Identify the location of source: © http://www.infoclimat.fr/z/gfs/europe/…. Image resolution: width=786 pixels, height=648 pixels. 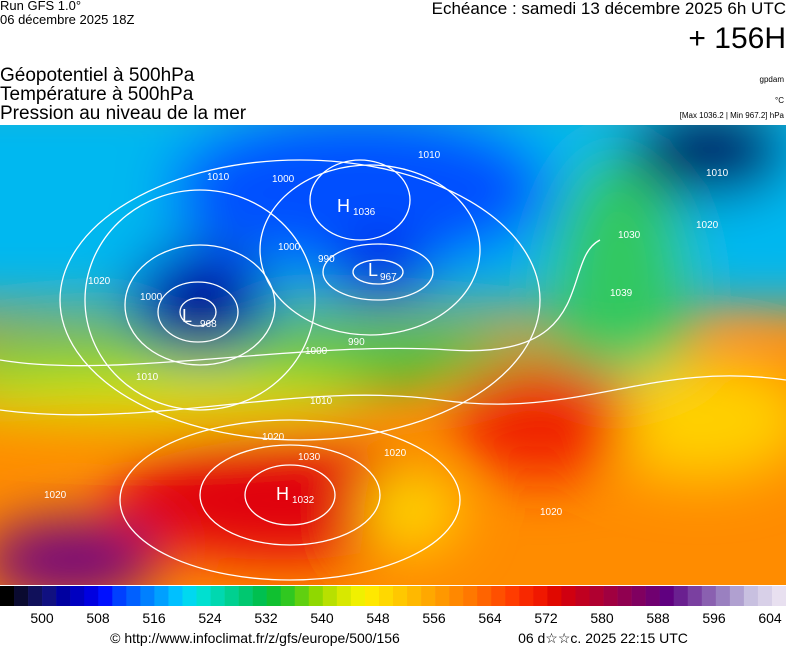
(255, 638).